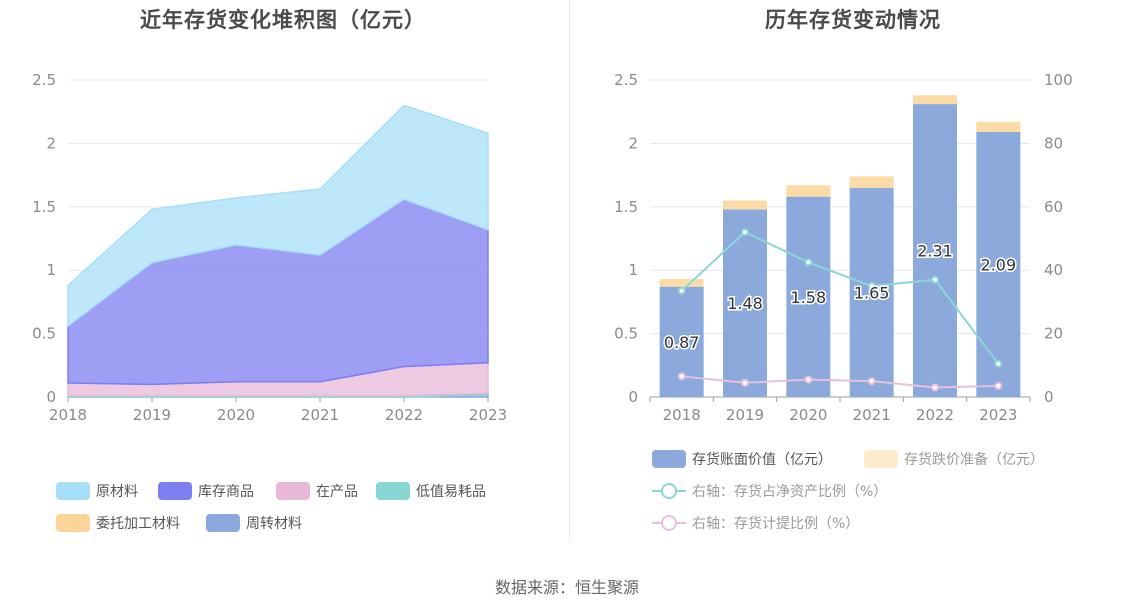 This screenshot has height=612, width=1134. Describe the element at coordinates (44, 334) in the screenshot. I see `y-tick-label: 0.5` at that location.